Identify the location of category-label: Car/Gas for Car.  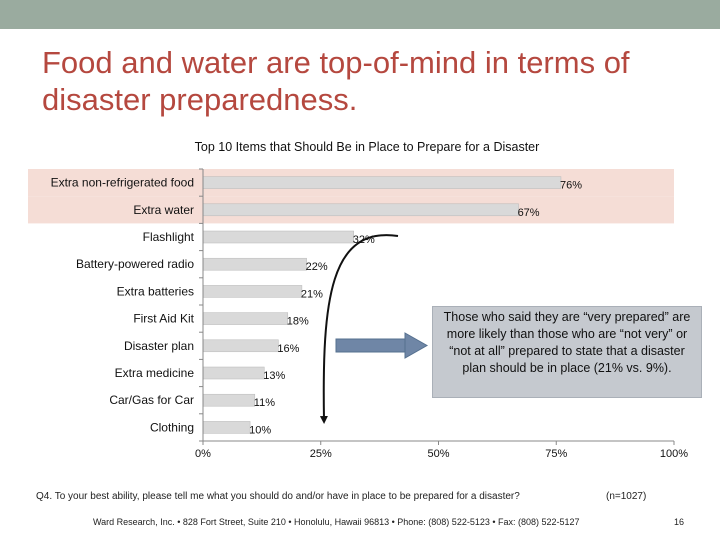
(151, 400).